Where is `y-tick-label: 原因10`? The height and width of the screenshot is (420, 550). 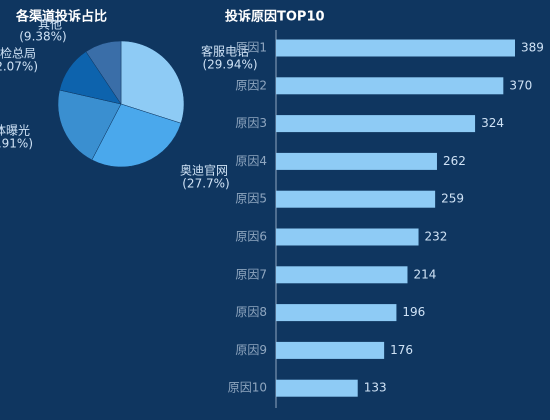 y-tick-label: 原因10 is located at coordinates (247, 388).